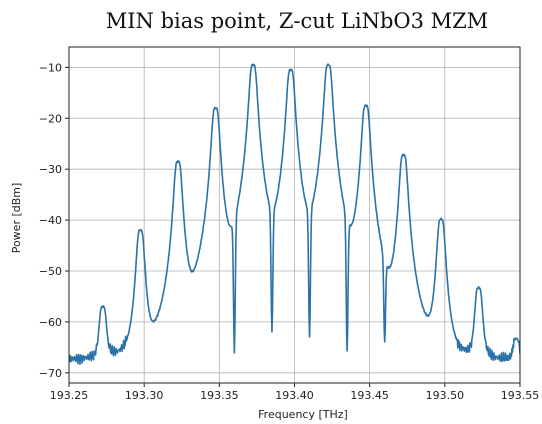 The height and width of the screenshot is (424, 542). Describe the element at coordinates (520, 395) in the screenshot. I see `x-tick-label: 193.55` at that location.